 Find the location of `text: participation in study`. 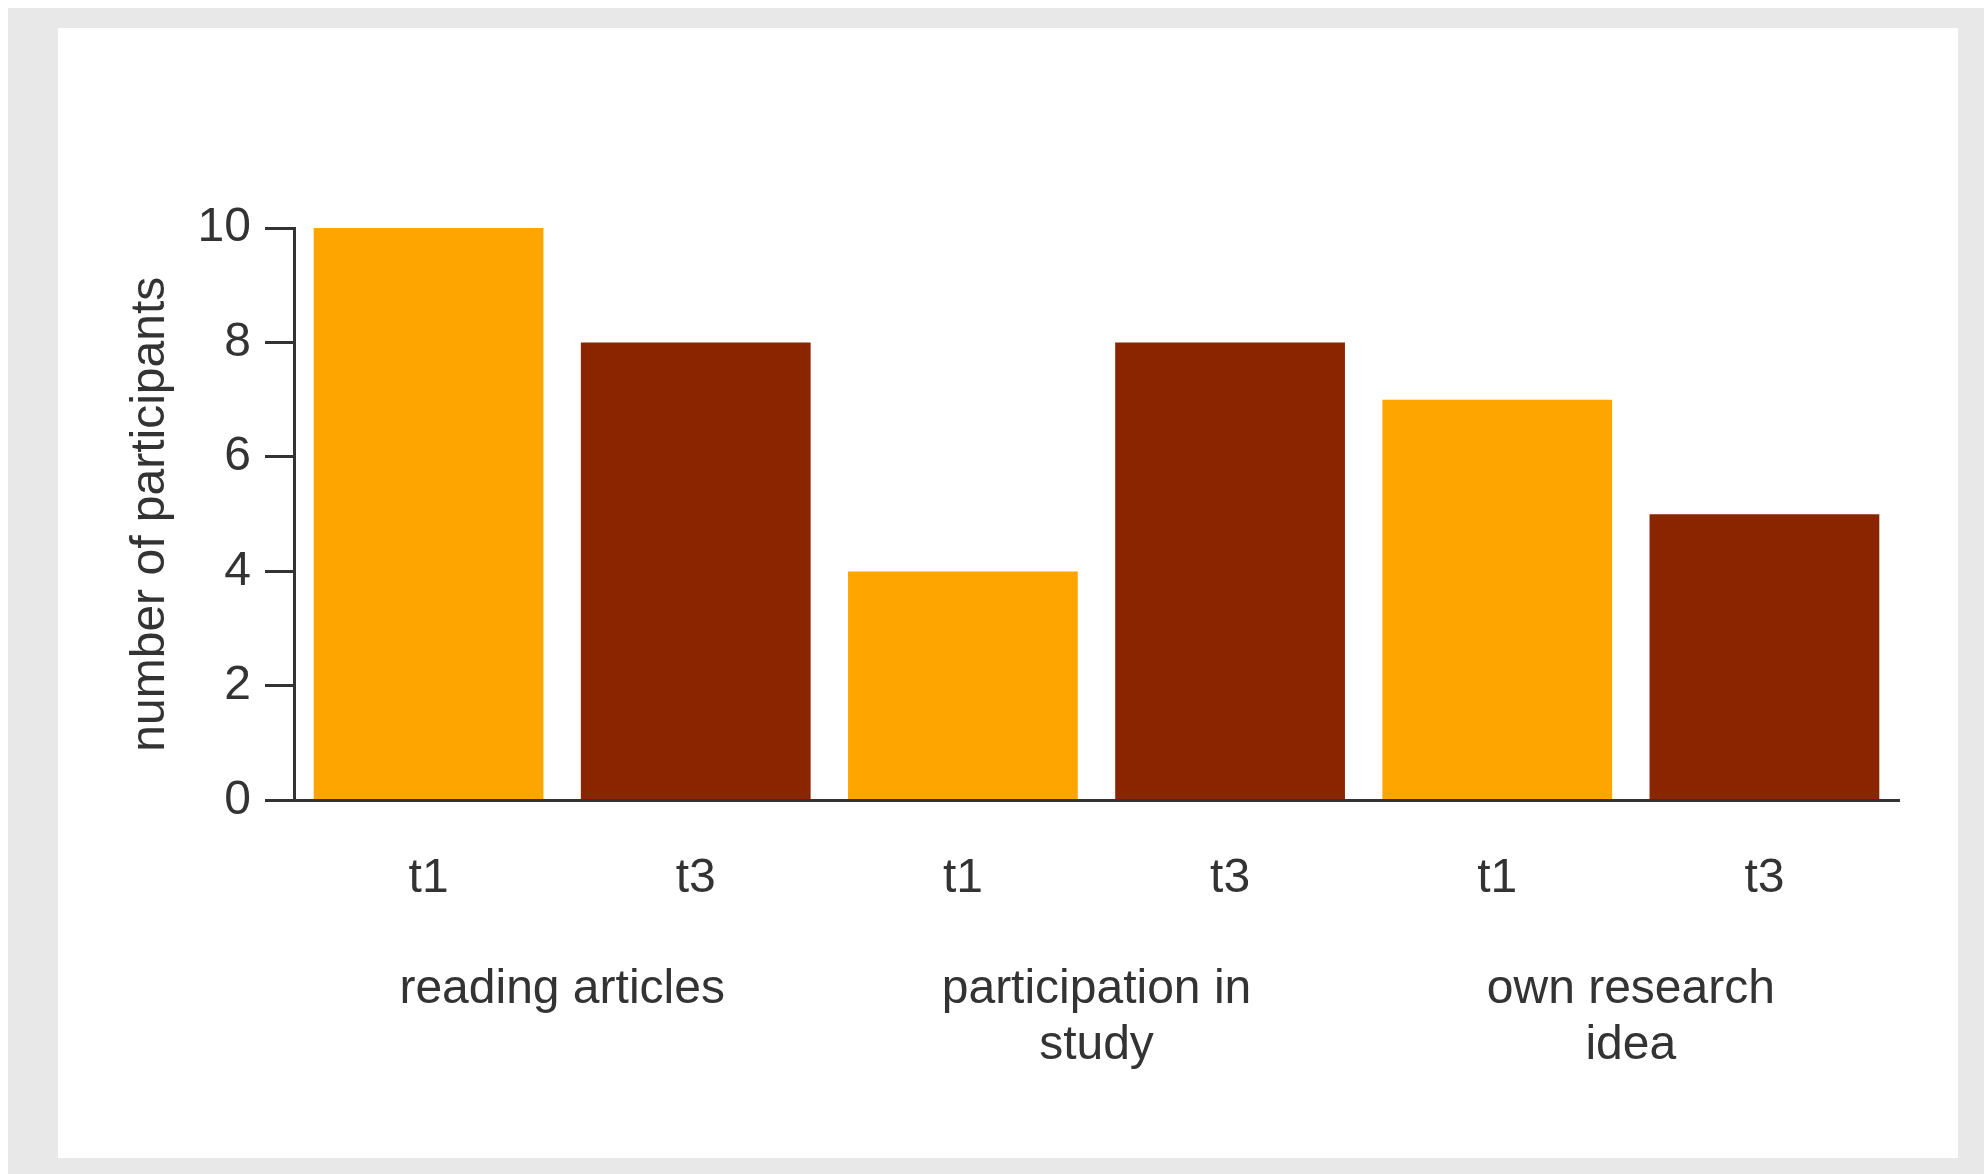

text: participation in study is located at coordinates (1096, 1014).